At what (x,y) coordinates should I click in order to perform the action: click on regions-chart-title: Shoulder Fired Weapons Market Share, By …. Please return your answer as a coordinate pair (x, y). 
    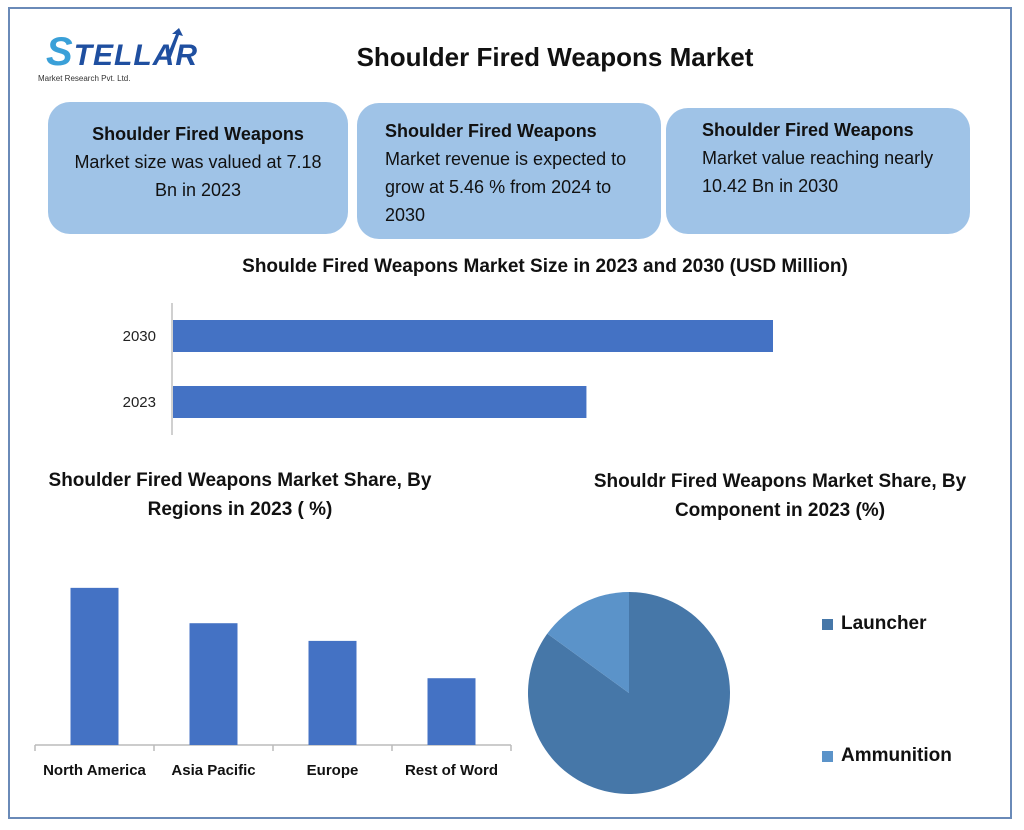
    Looking at the image, I should click on (240, 495).